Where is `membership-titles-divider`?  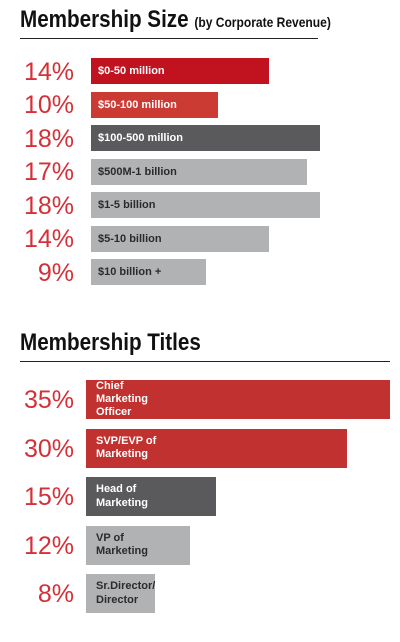
membership-titles-divider is located at coordinates (205, 361).